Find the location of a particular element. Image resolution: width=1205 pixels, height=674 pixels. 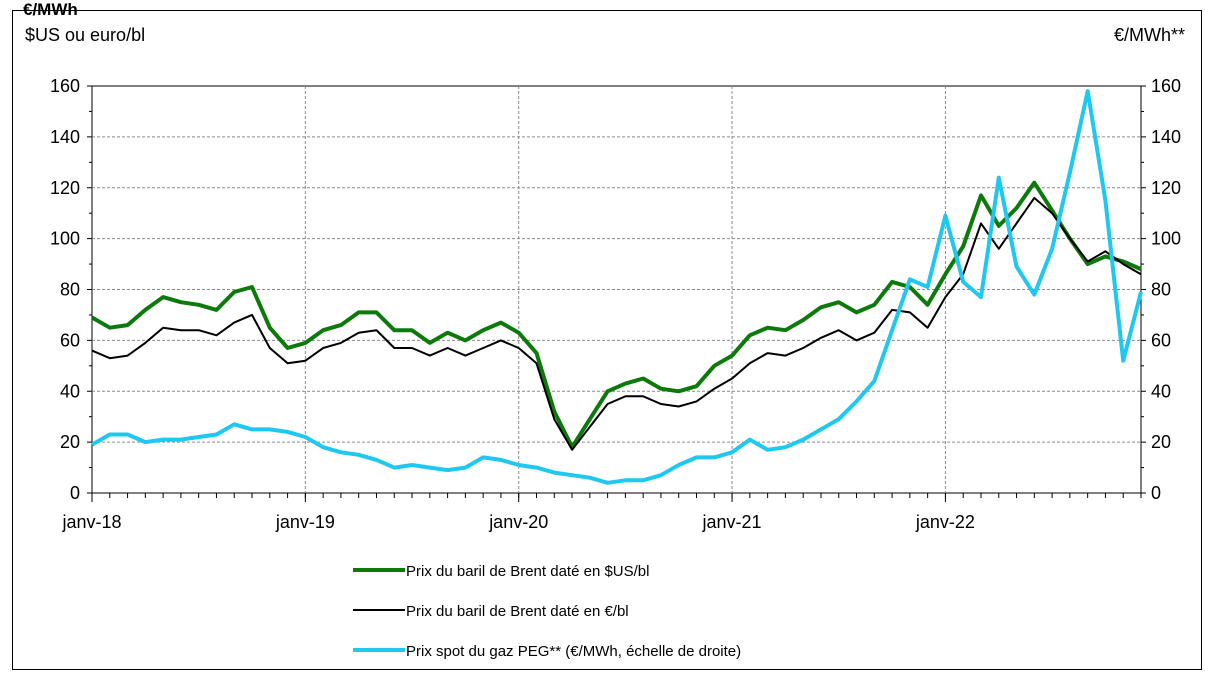

y-left-tick-label: 20 is located at coordinates (70, 442).